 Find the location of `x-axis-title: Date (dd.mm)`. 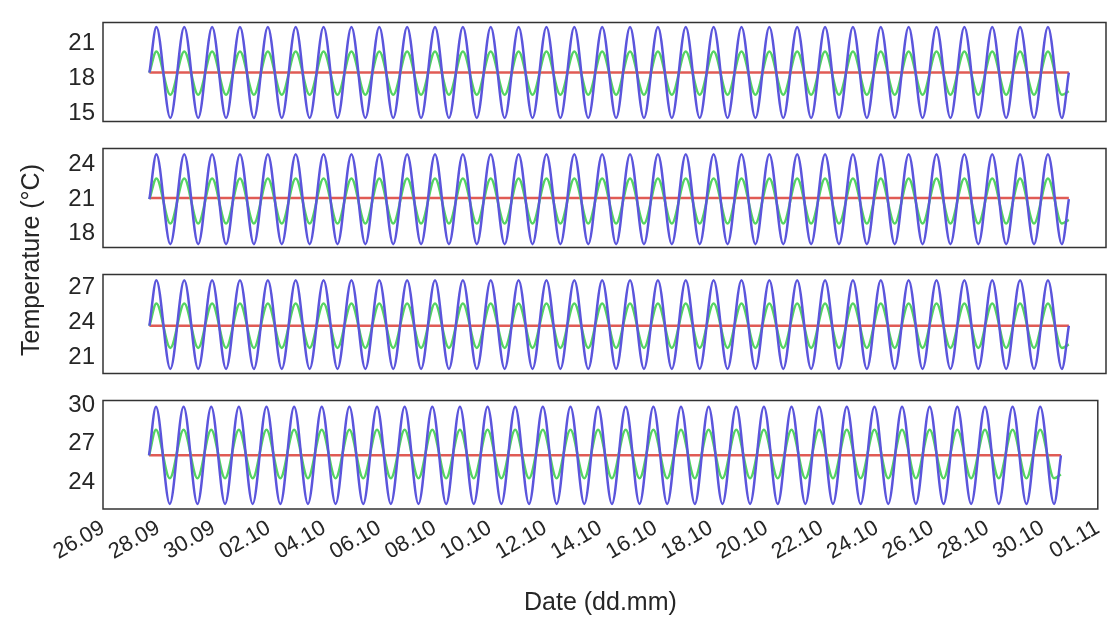

x-axis-title: Date (dd.mm) is located at coordinates (600, 600).